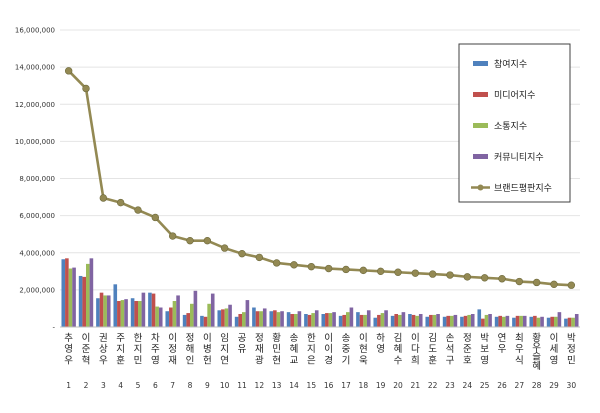 The width and height of the screenshot is (600, 413). I want to click on x-rank-label: 19, so click(381, 385).